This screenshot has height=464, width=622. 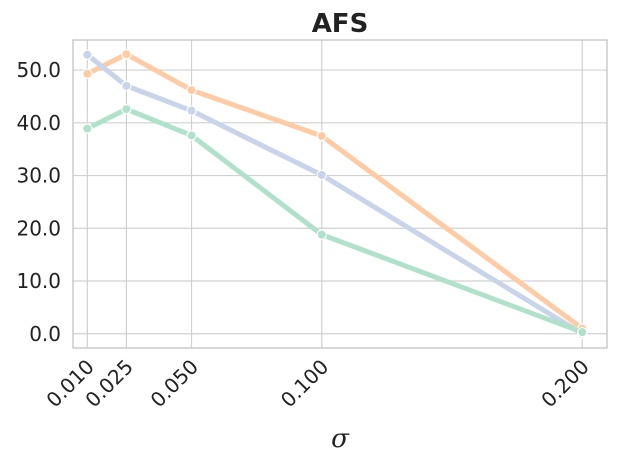 What do you see at coordinates (38, 281) in the screenshot?
I see `y-tick-label: 10.0` at bounding box center [38, 281].